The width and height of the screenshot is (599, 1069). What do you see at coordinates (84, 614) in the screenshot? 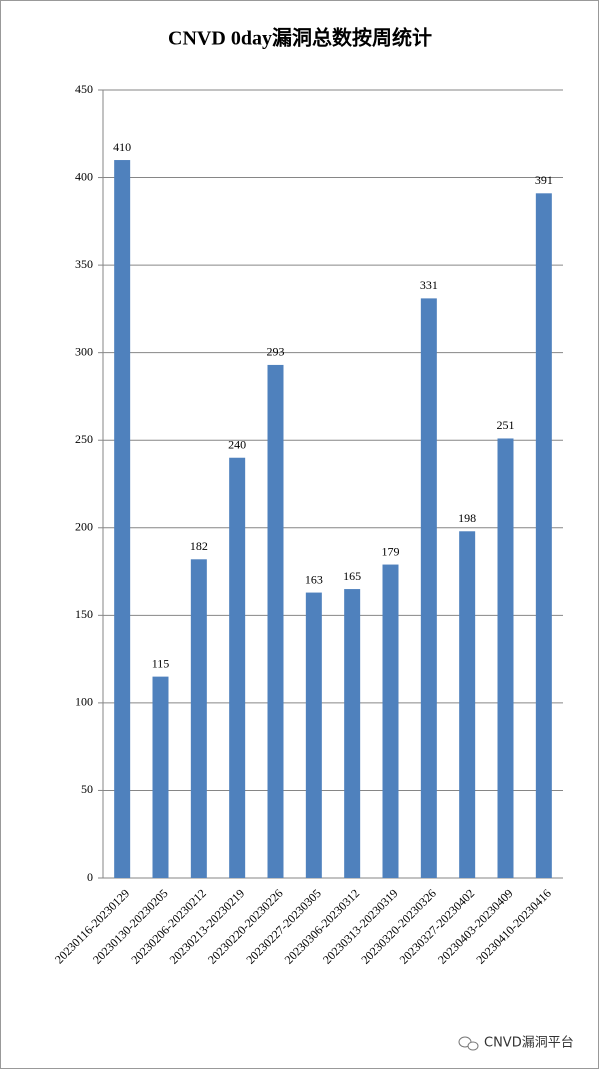
I see `y-tick-label: 150` at bounding box center [84, 614].